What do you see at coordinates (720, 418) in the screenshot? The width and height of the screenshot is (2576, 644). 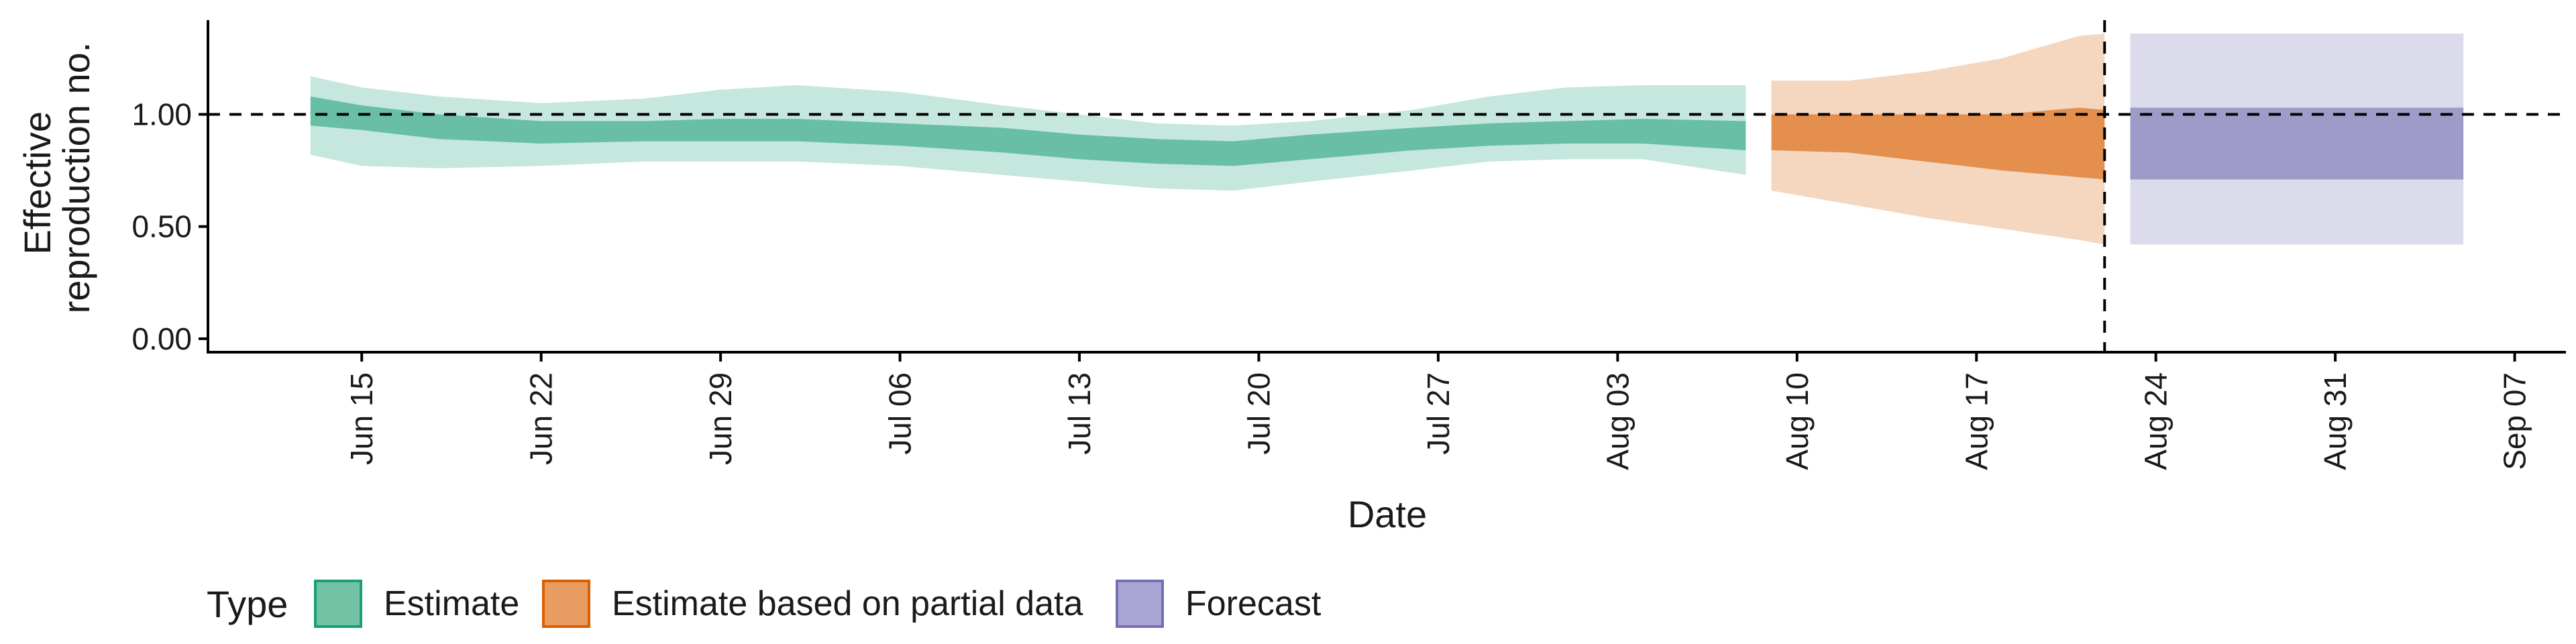 I see `x-tick-label: Jun 29` at bounding box center [720, 418].